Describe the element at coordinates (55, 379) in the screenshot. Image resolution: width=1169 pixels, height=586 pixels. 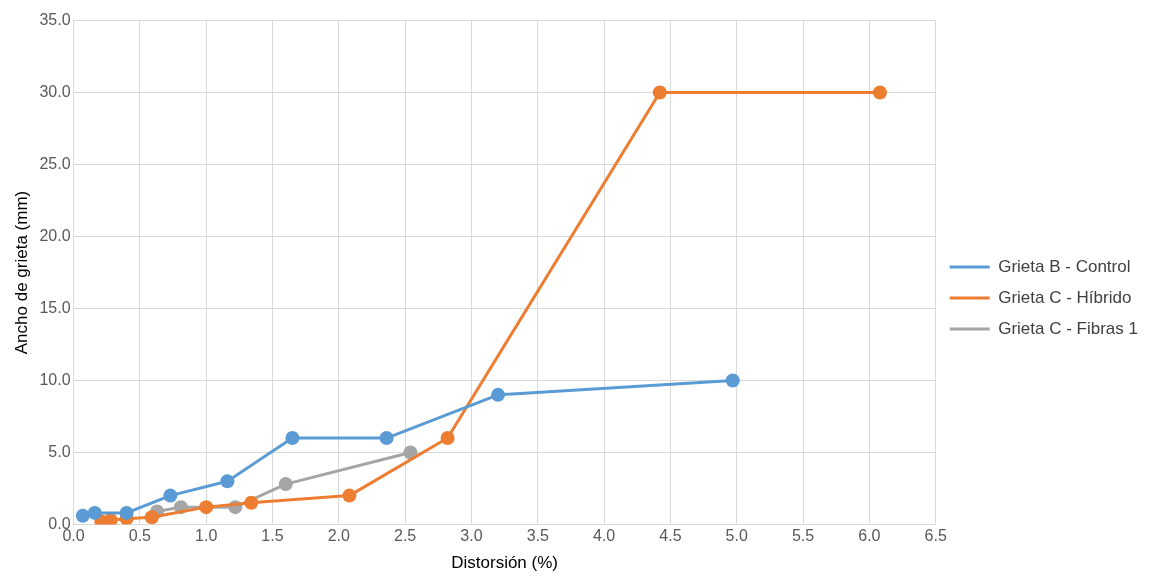
I see `y-tick-label: 10.0` at that location.